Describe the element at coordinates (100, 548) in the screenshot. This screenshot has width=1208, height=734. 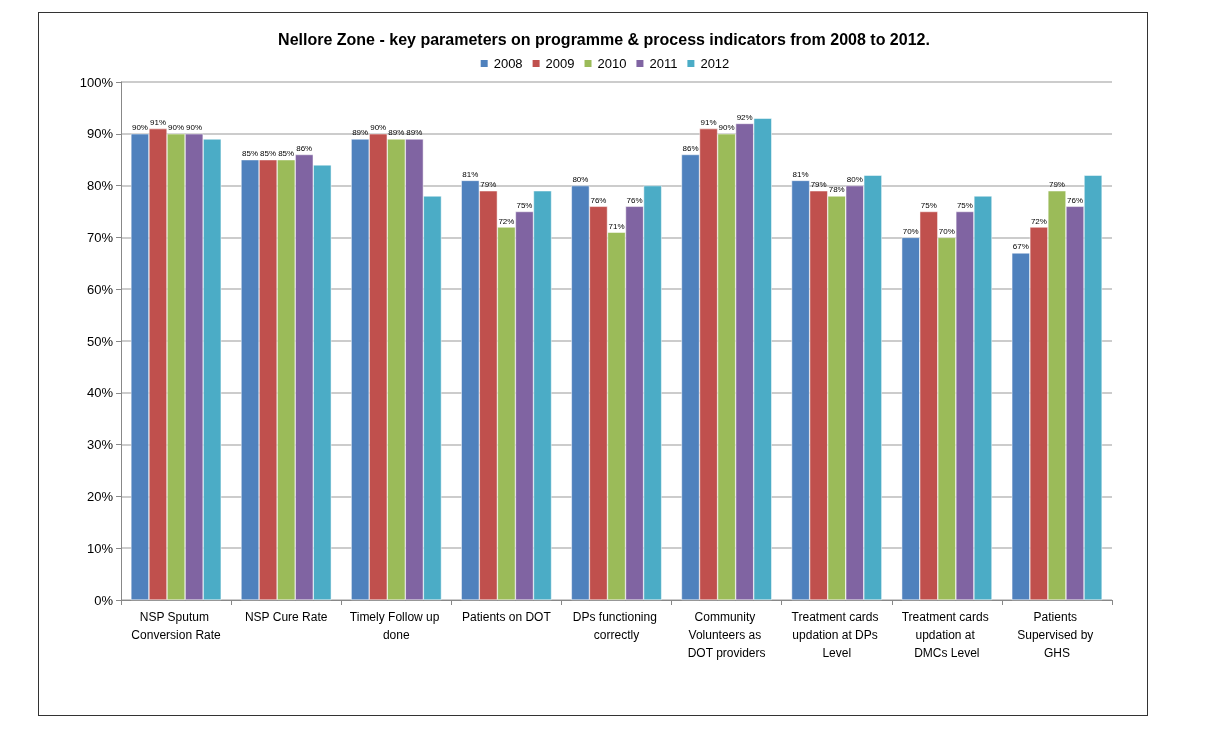
I see `y-tick-label: 10%` at that location.